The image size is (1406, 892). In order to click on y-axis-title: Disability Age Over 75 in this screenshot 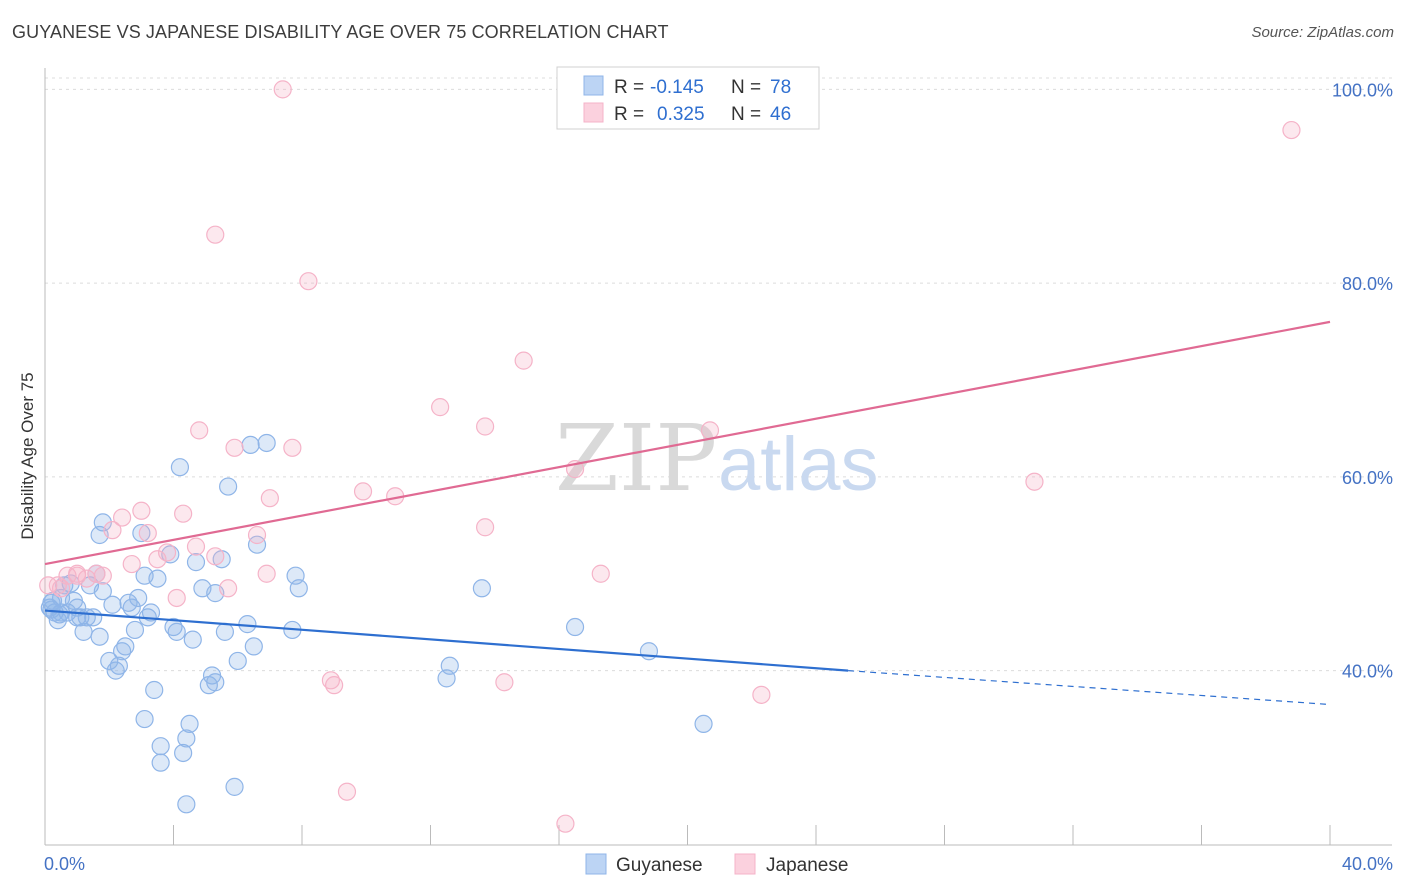, I will do `click(27, 455)`.